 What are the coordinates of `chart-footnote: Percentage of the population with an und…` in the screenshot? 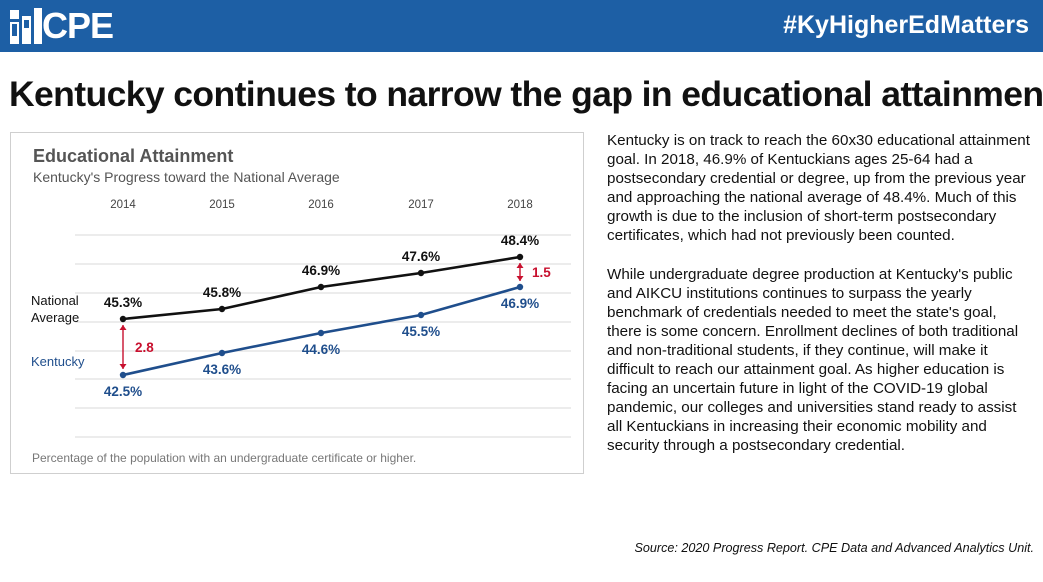 It's located at (224, 458).